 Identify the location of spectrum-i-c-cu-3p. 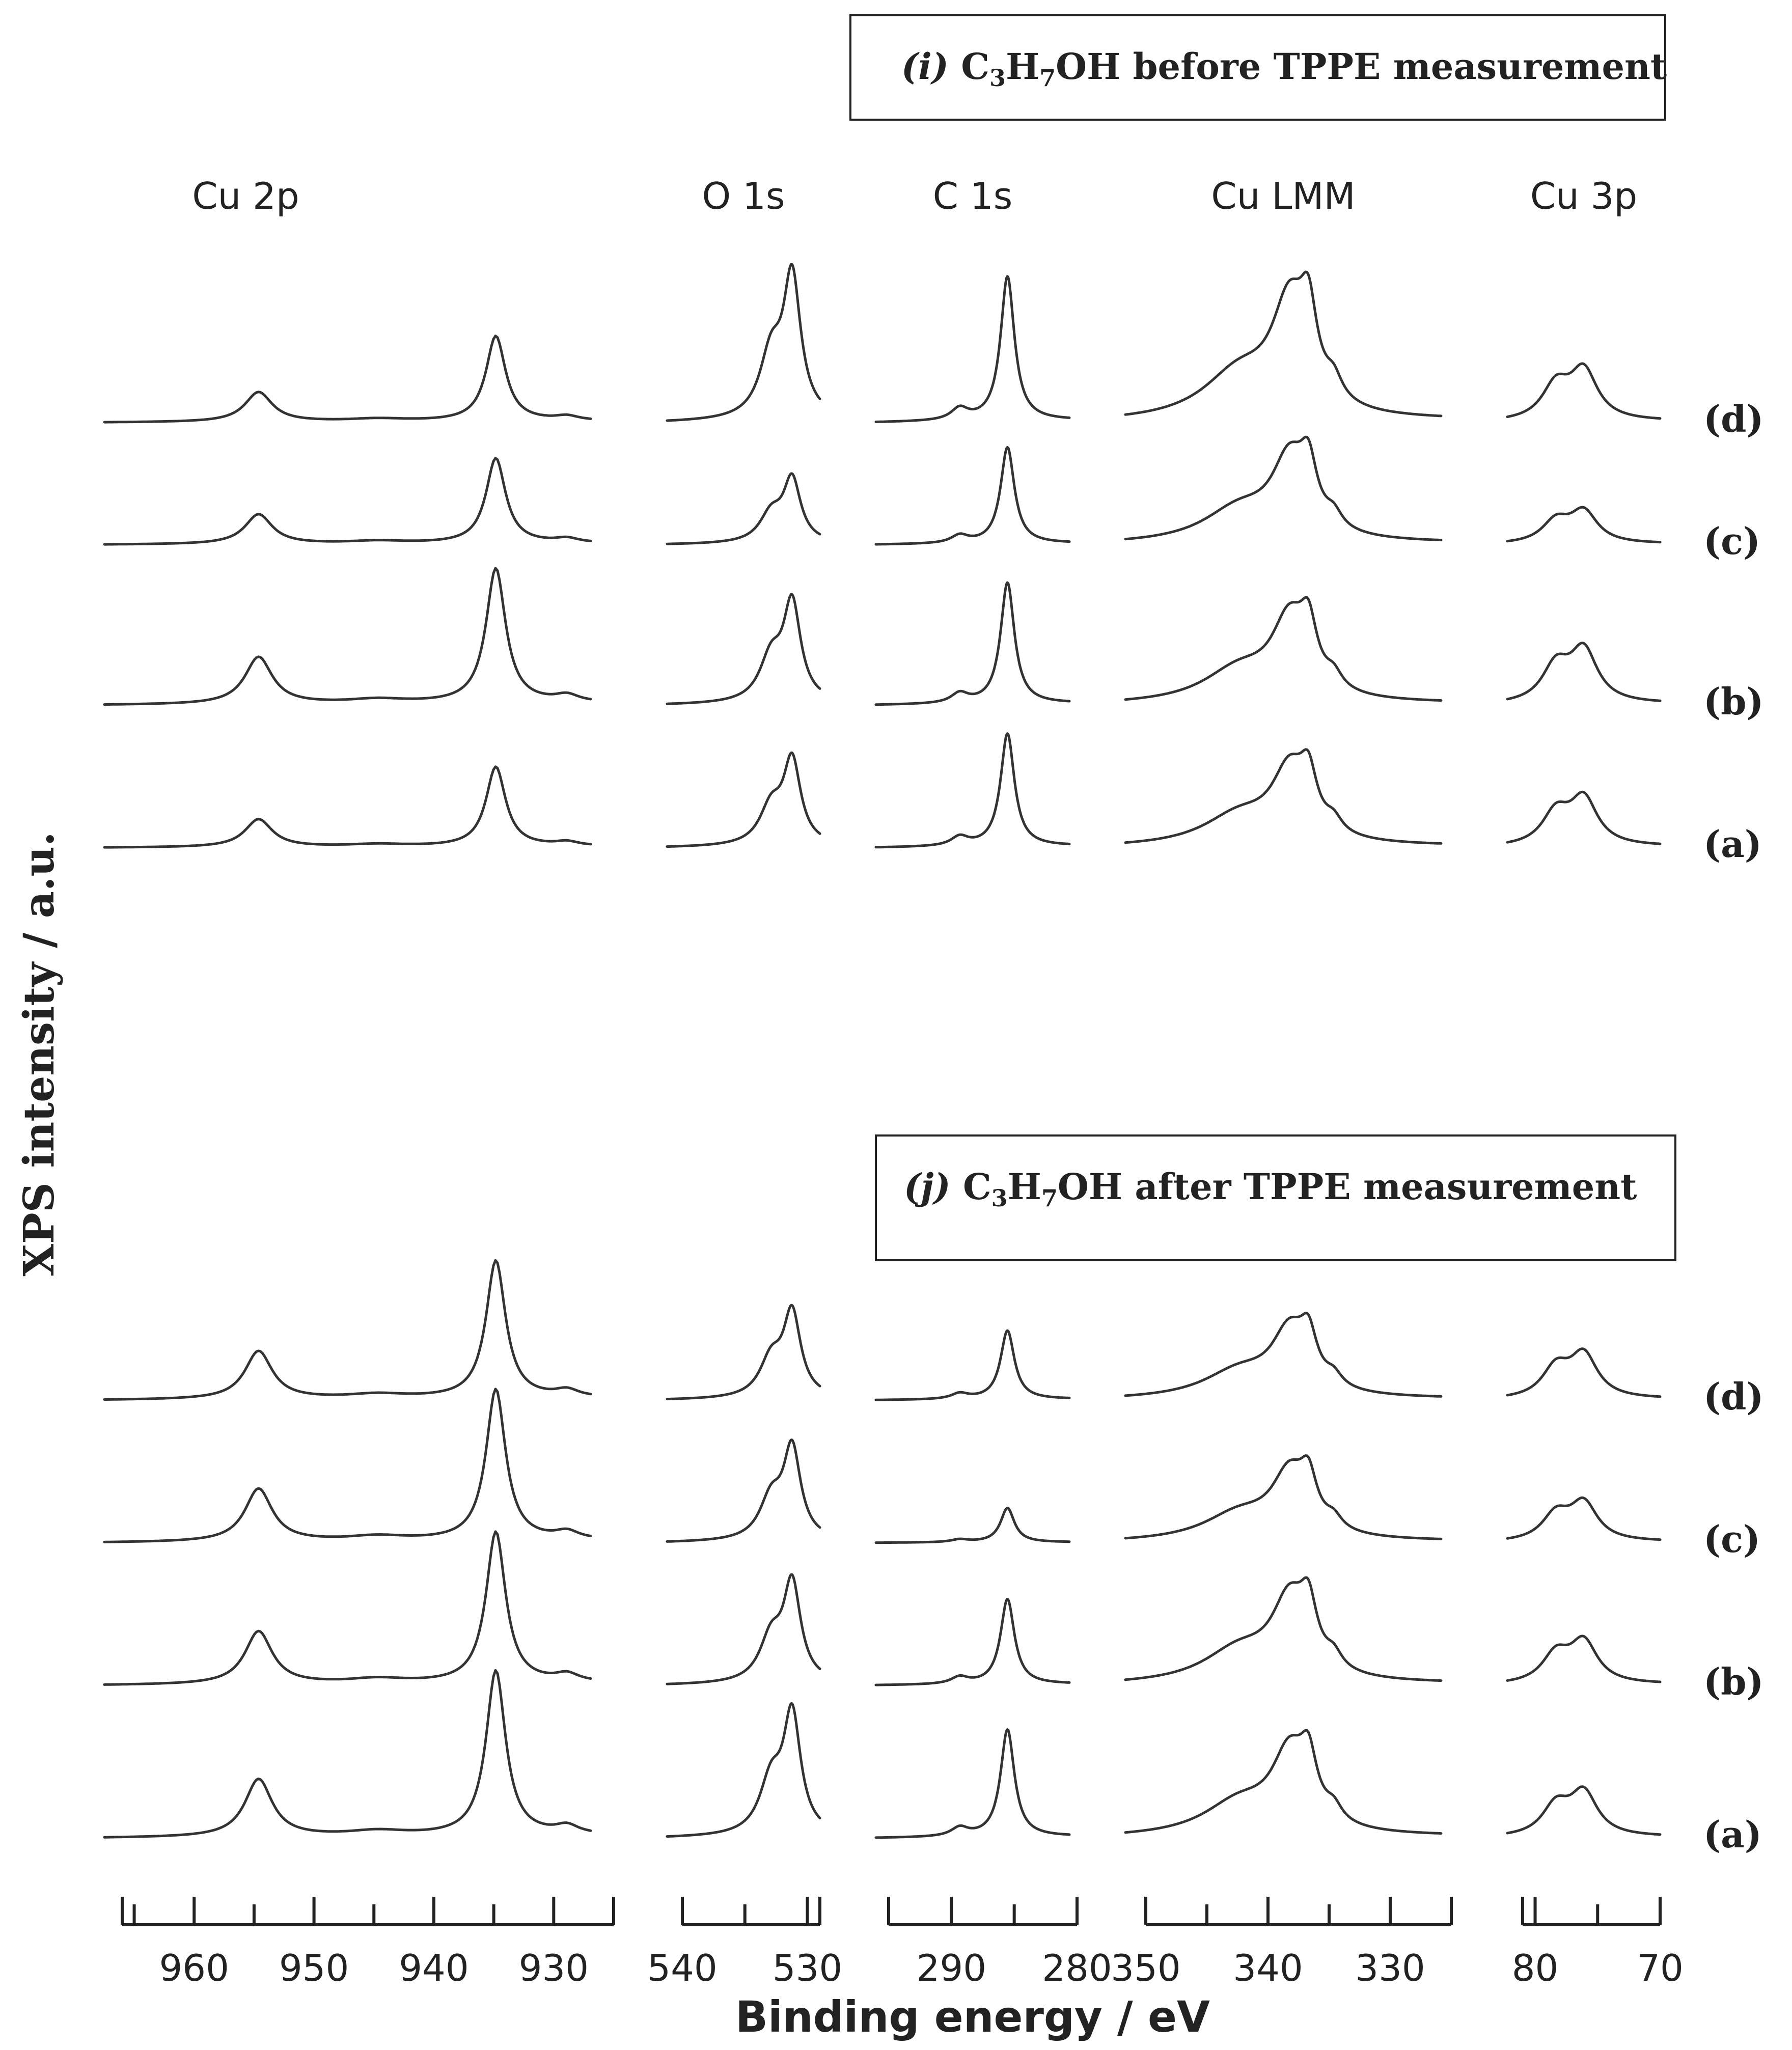
(1584, 525).